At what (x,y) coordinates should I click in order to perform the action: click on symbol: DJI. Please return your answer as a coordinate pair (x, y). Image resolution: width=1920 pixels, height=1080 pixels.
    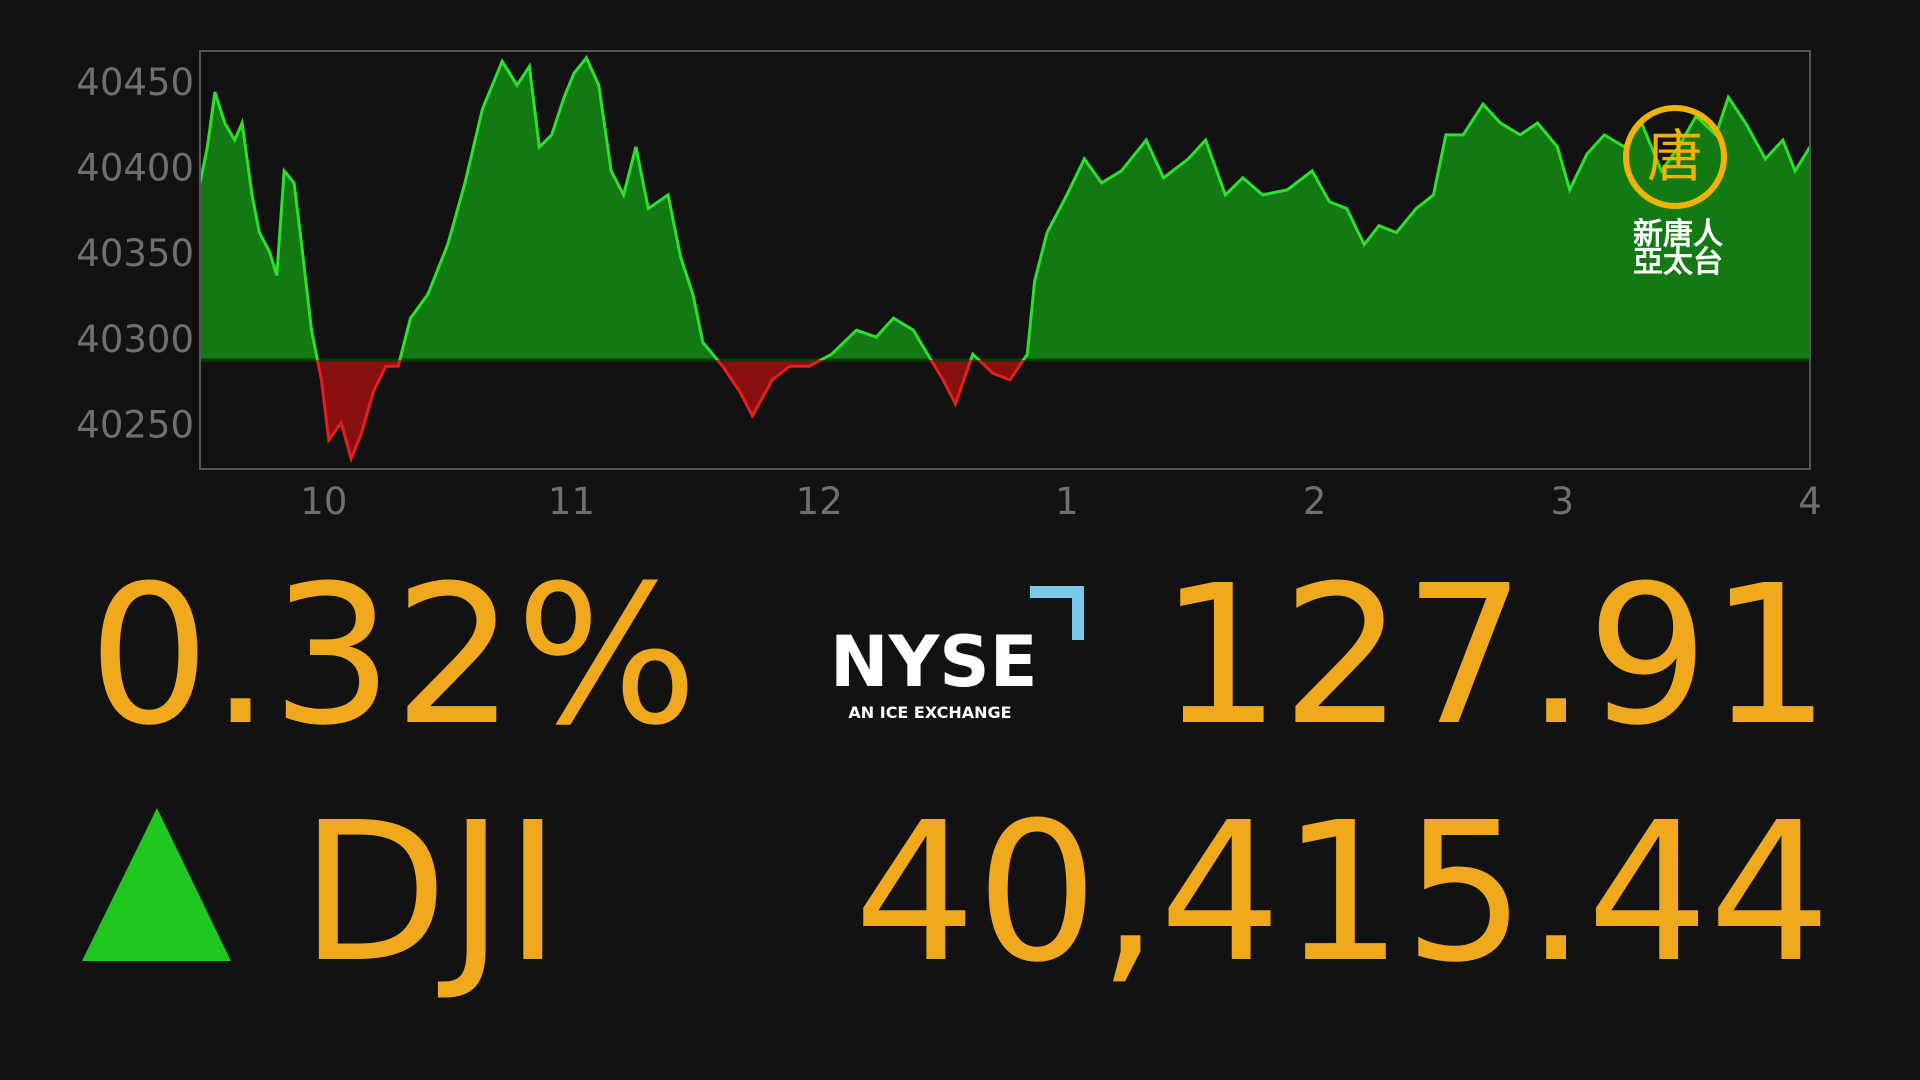
    Looking at the image, I should click on (430, 893).